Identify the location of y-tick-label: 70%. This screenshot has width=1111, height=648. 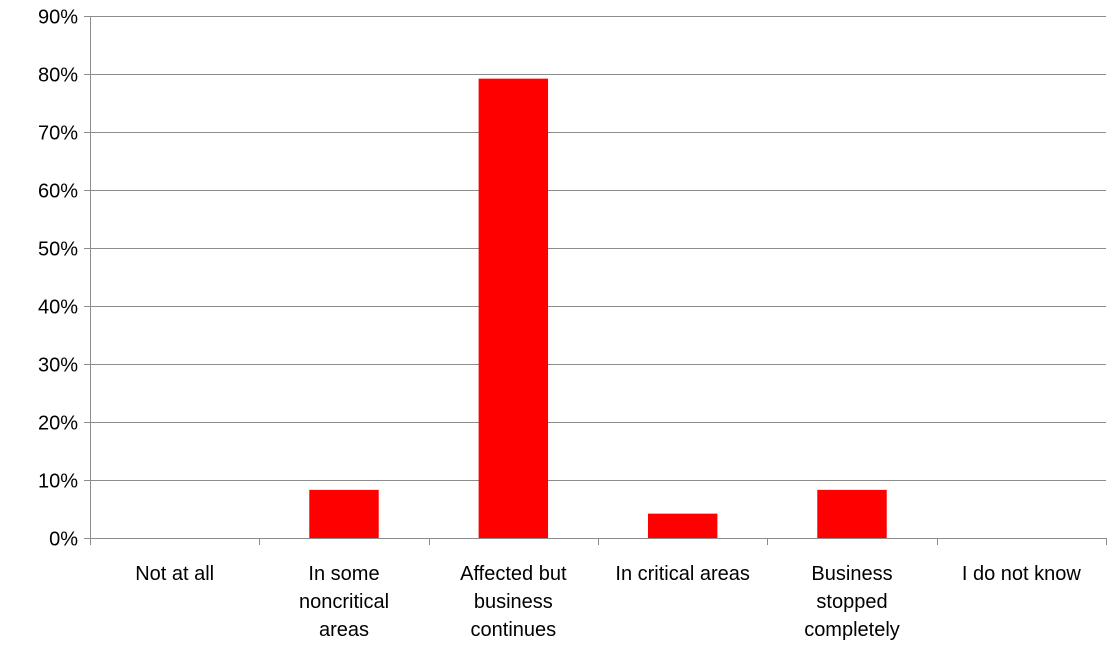
(58, 134).